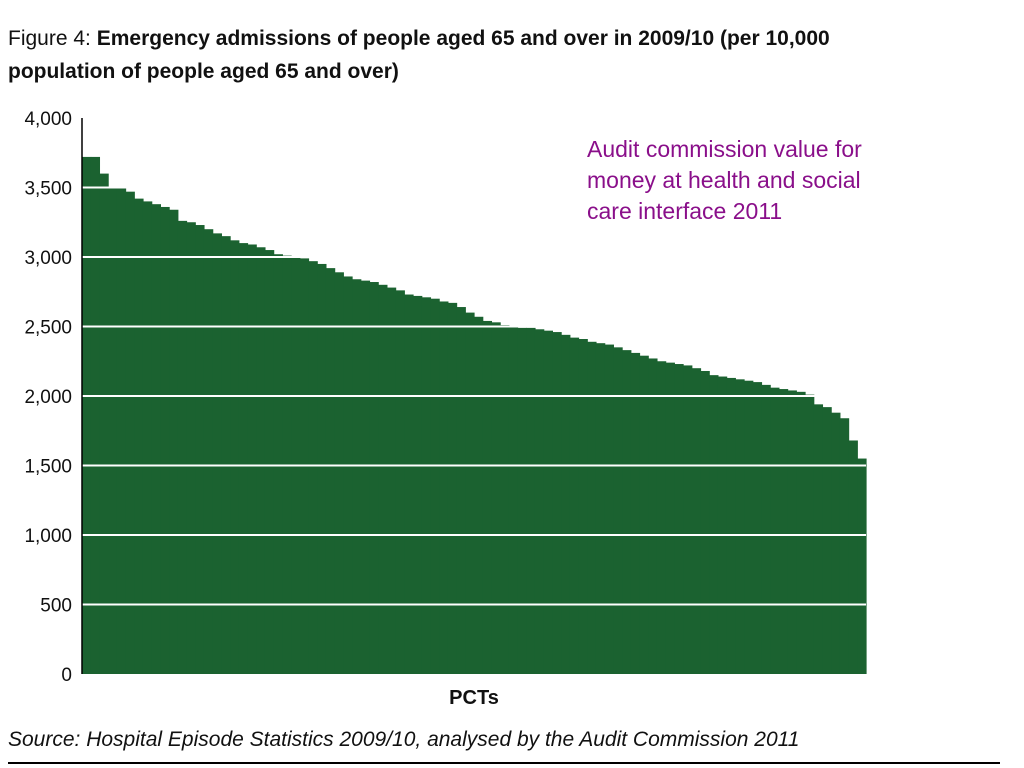 This screenshot has width=1024, height=768. Describe the element at coordinates (48, 258) in the screenshot. I see `y-tick-label-3000: 3,000` at that location.